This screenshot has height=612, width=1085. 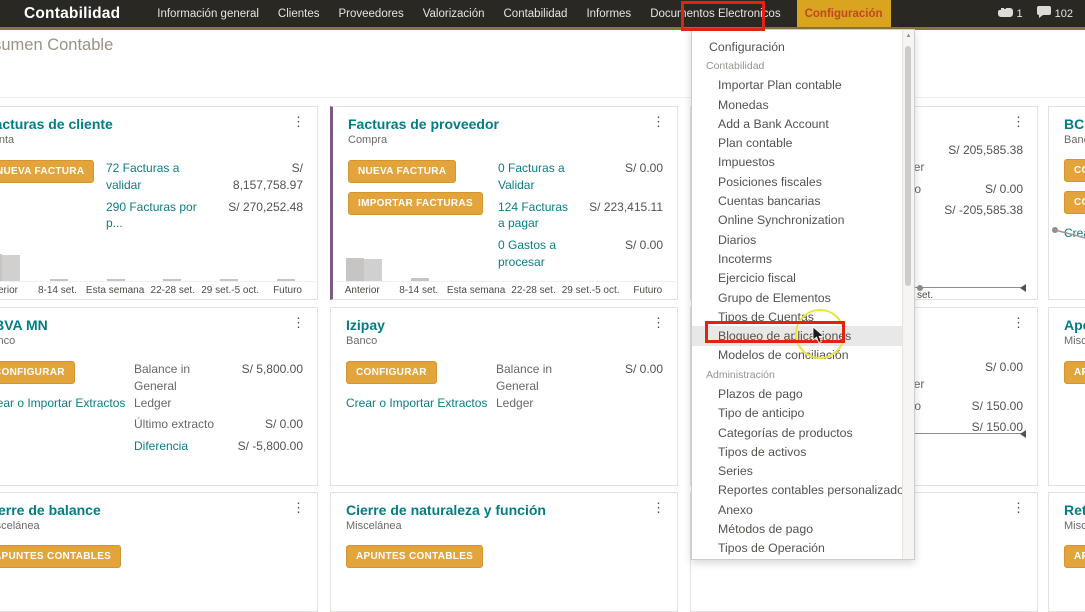 I want to click on nav-item: Proveedores, so click(x=371, y=13).